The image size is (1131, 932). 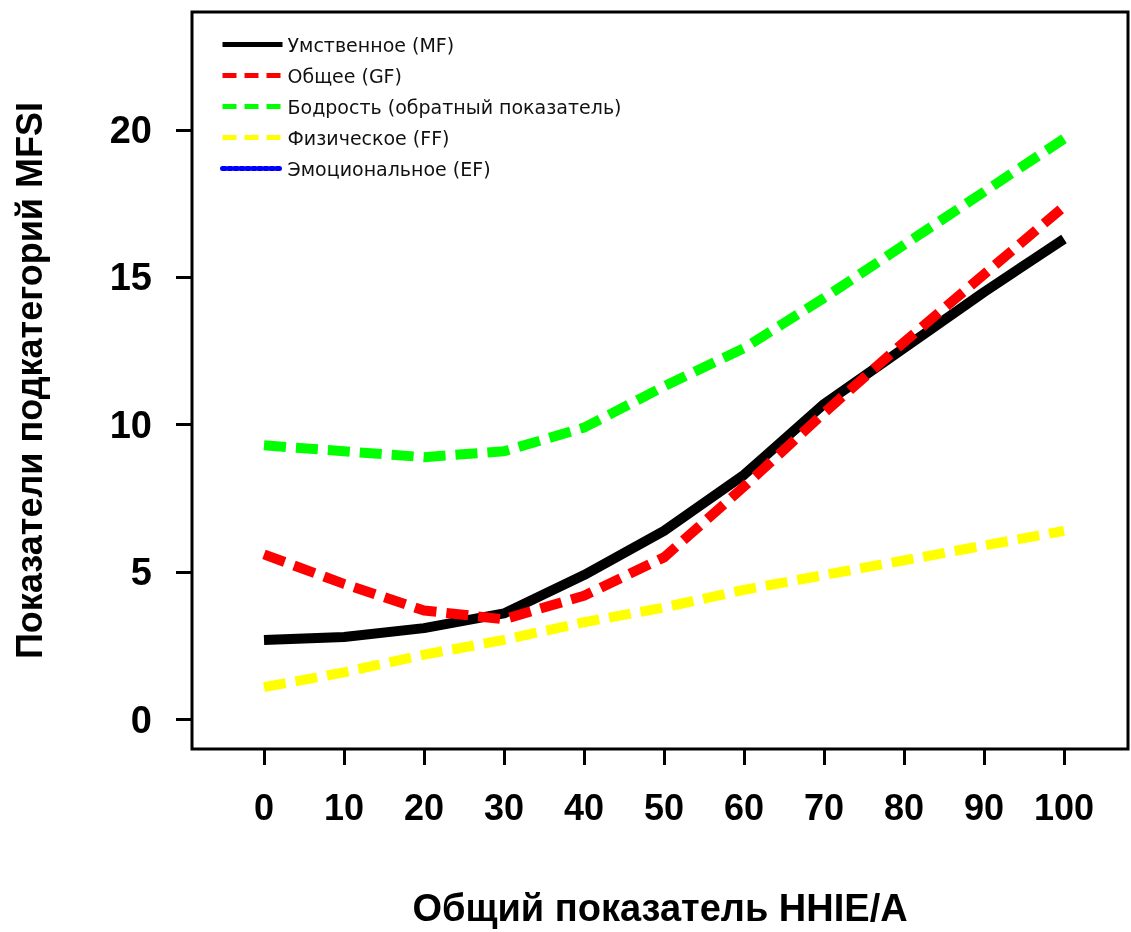 What do you see at coordinates (744, 807) in the screenshot?
I see `x-tick-label: 60` at bounding box center [744, 807].